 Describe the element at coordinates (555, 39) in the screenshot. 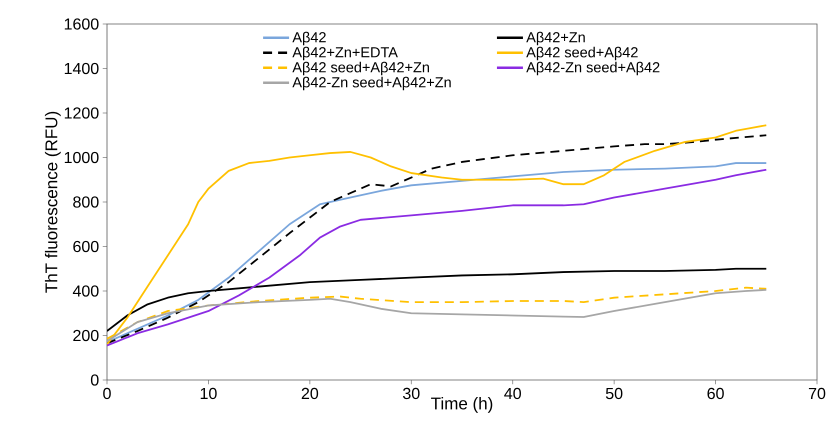

I see `legend-label: Aβ42+Zn` at that location.